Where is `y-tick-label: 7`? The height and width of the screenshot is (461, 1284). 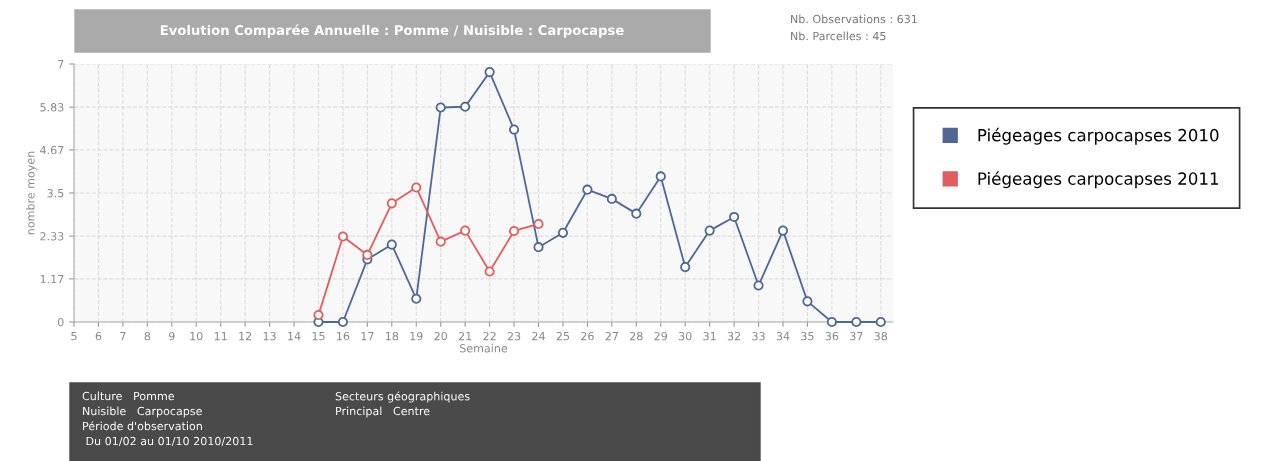
y-tick-label: 7 is located at coordinates (61, 64).